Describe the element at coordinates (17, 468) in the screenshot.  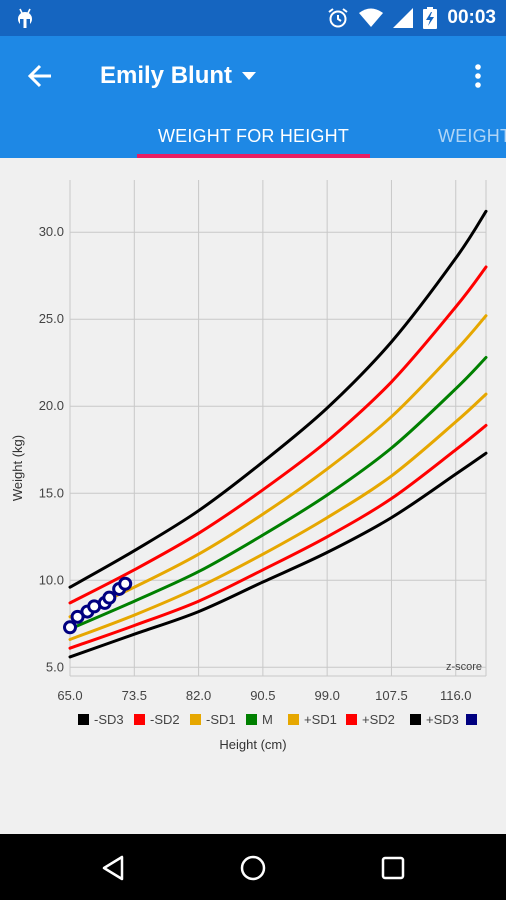
I see `y-axis-label: Weight (kg)` at that location.